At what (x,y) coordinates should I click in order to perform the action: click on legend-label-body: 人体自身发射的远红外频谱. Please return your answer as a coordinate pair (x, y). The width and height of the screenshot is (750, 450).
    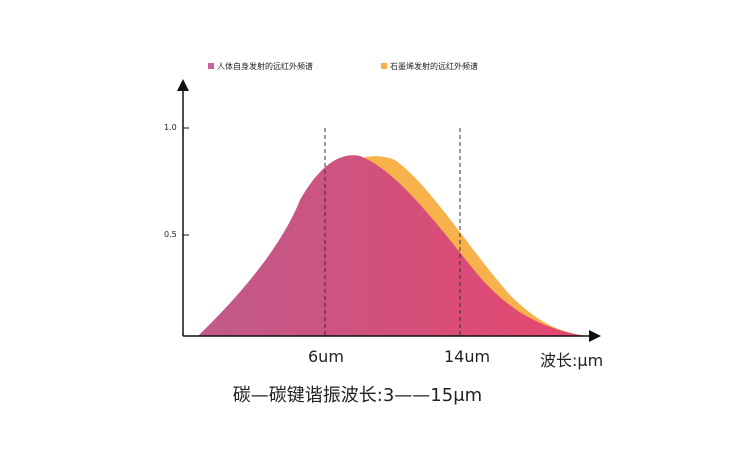
    Looking at the image, I should click on (265, 66).